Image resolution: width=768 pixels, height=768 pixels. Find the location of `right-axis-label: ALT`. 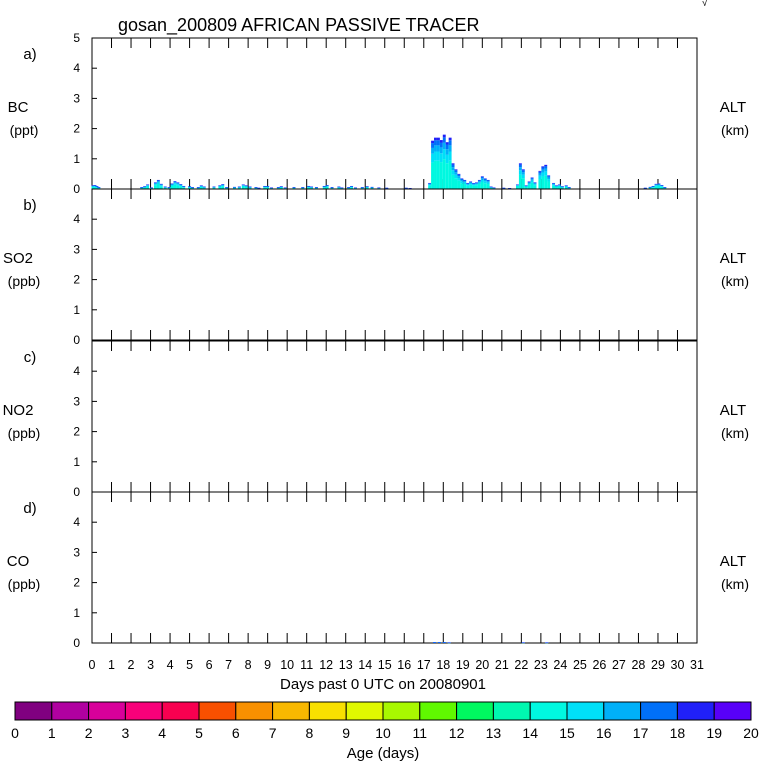

right-axis-label: ALT is located at coordinates (733, 410).